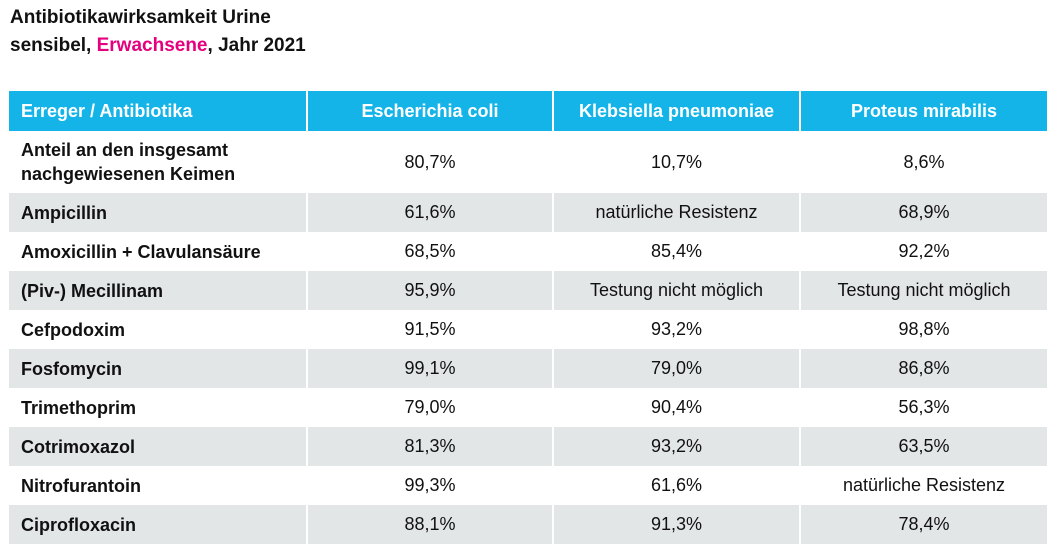  What do you see at coordinates (430, 368) in the screenshot?
I see `table-cell: 99,1%` at bounding box center [430, 368].